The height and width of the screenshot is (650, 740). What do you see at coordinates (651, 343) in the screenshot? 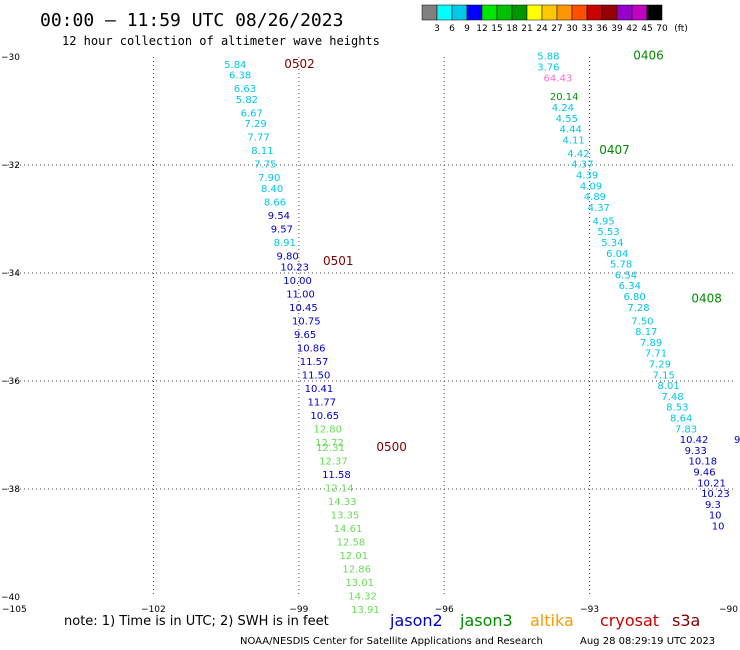
I see `wave-height-value: 7.89` at bounding box center [651, 343].